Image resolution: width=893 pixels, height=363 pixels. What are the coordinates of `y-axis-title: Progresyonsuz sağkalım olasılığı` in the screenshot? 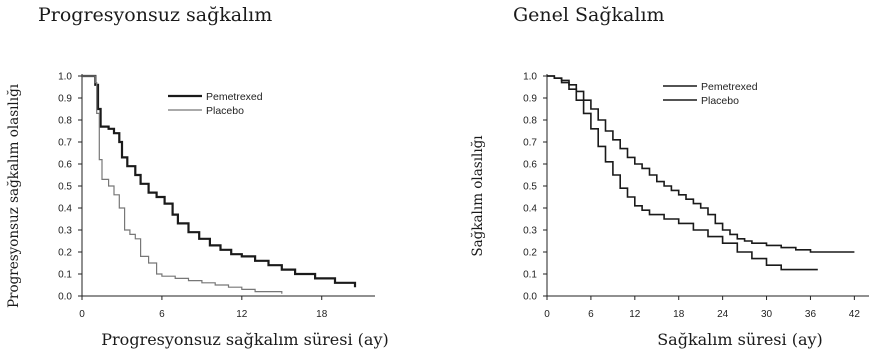 It's located at (14, 195).